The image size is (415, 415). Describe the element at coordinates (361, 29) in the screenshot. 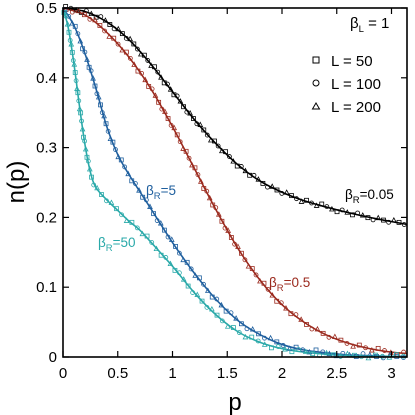

I see `legend-fixed-subscript: L` at that location.